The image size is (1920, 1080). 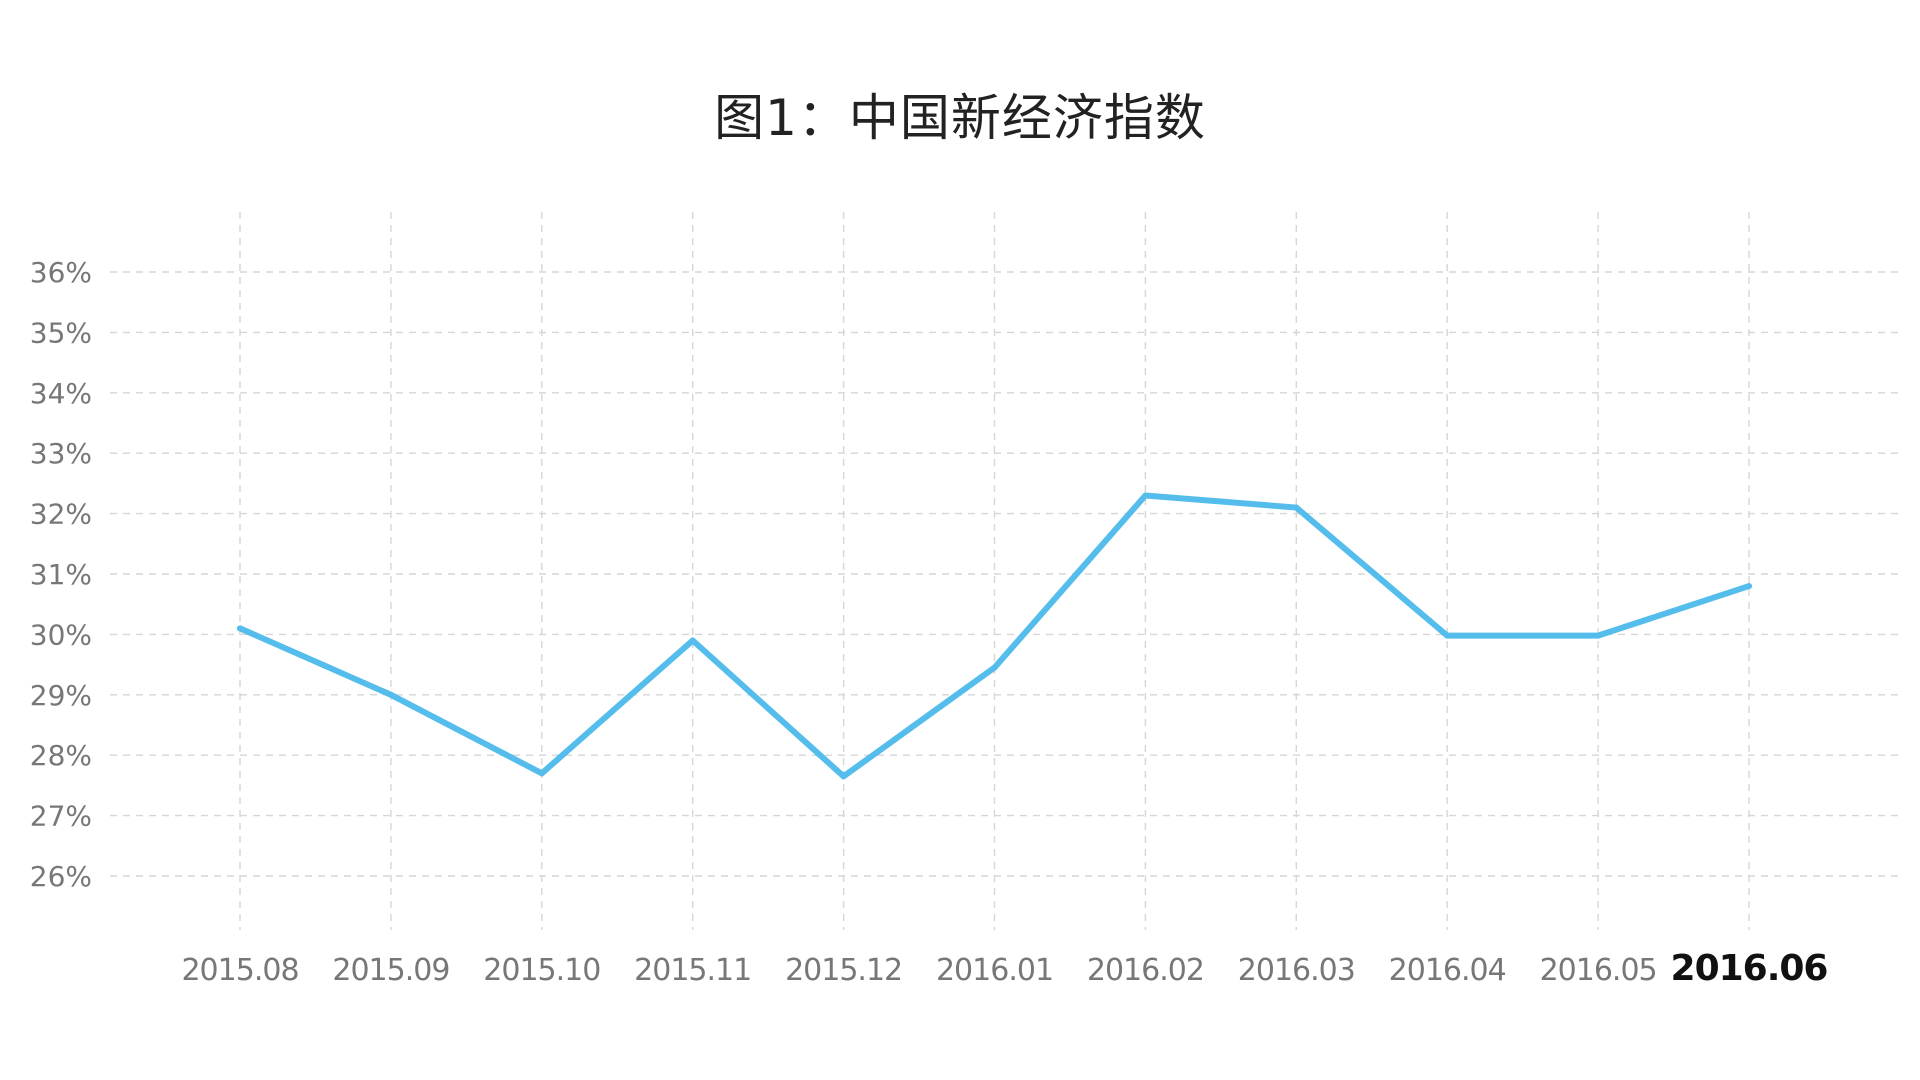 What do you see at coordinates (61, 876) in the screenshot?
I see `y-tick-label: 26%` at bounding box center [61, 876].